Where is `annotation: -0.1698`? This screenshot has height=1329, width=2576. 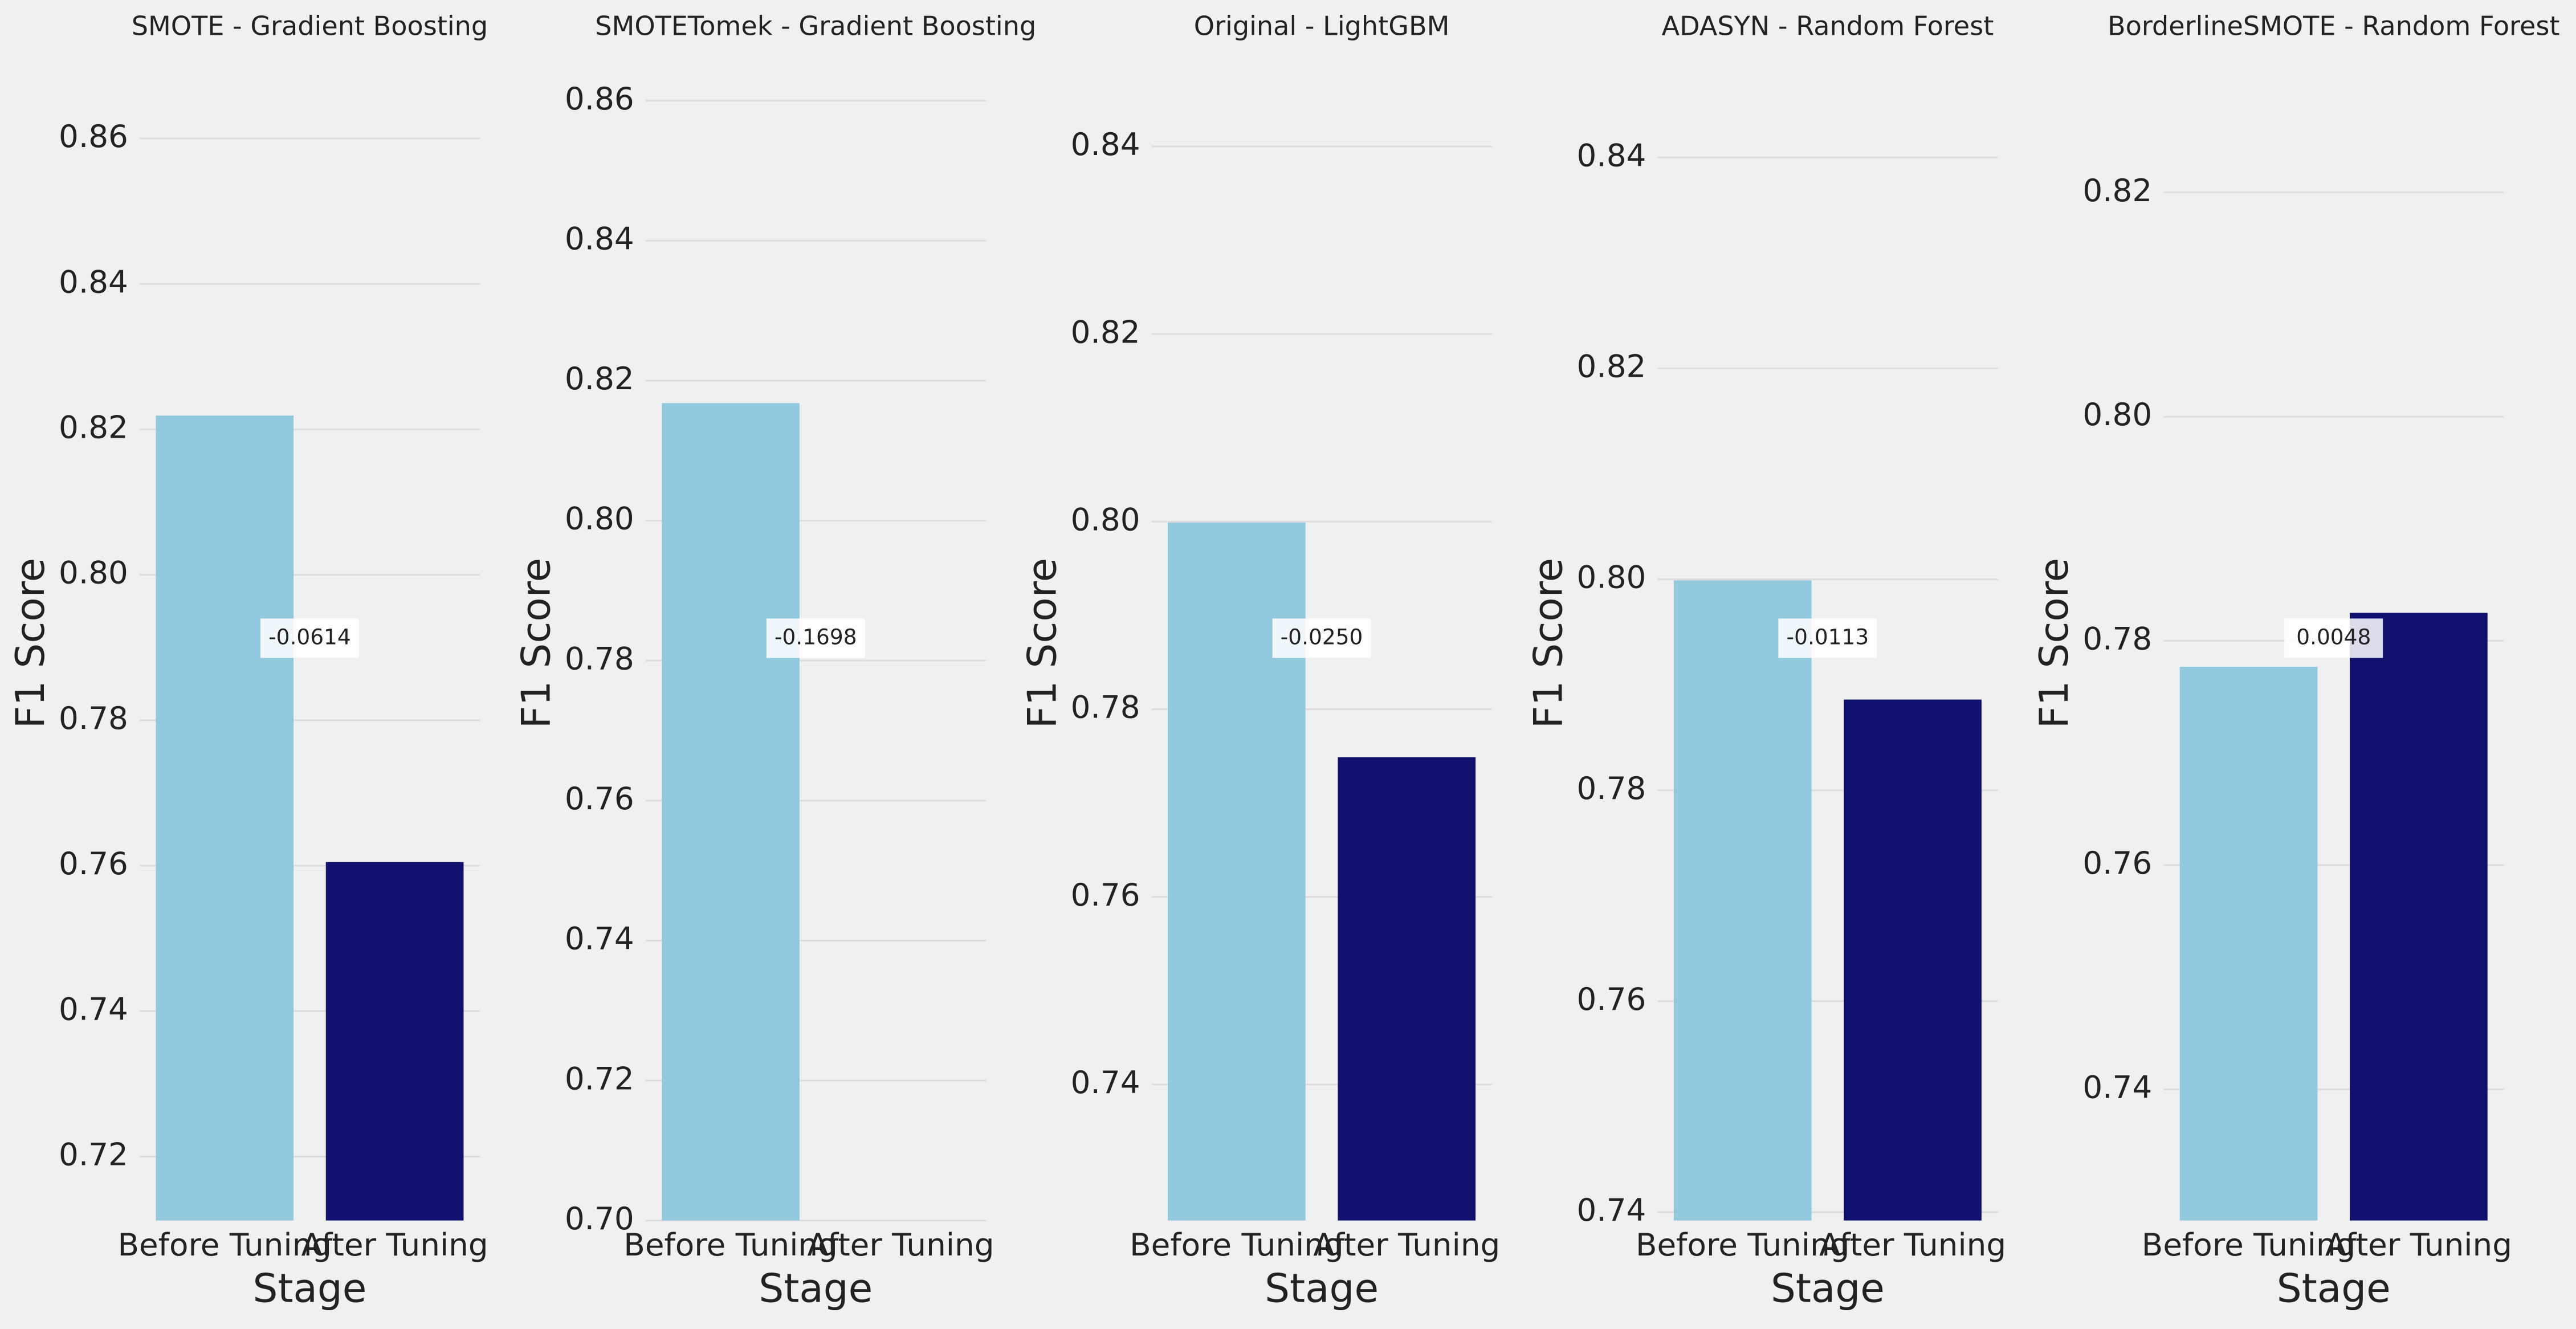 annotation: -0.1698 is located at coordinates (816, 636).